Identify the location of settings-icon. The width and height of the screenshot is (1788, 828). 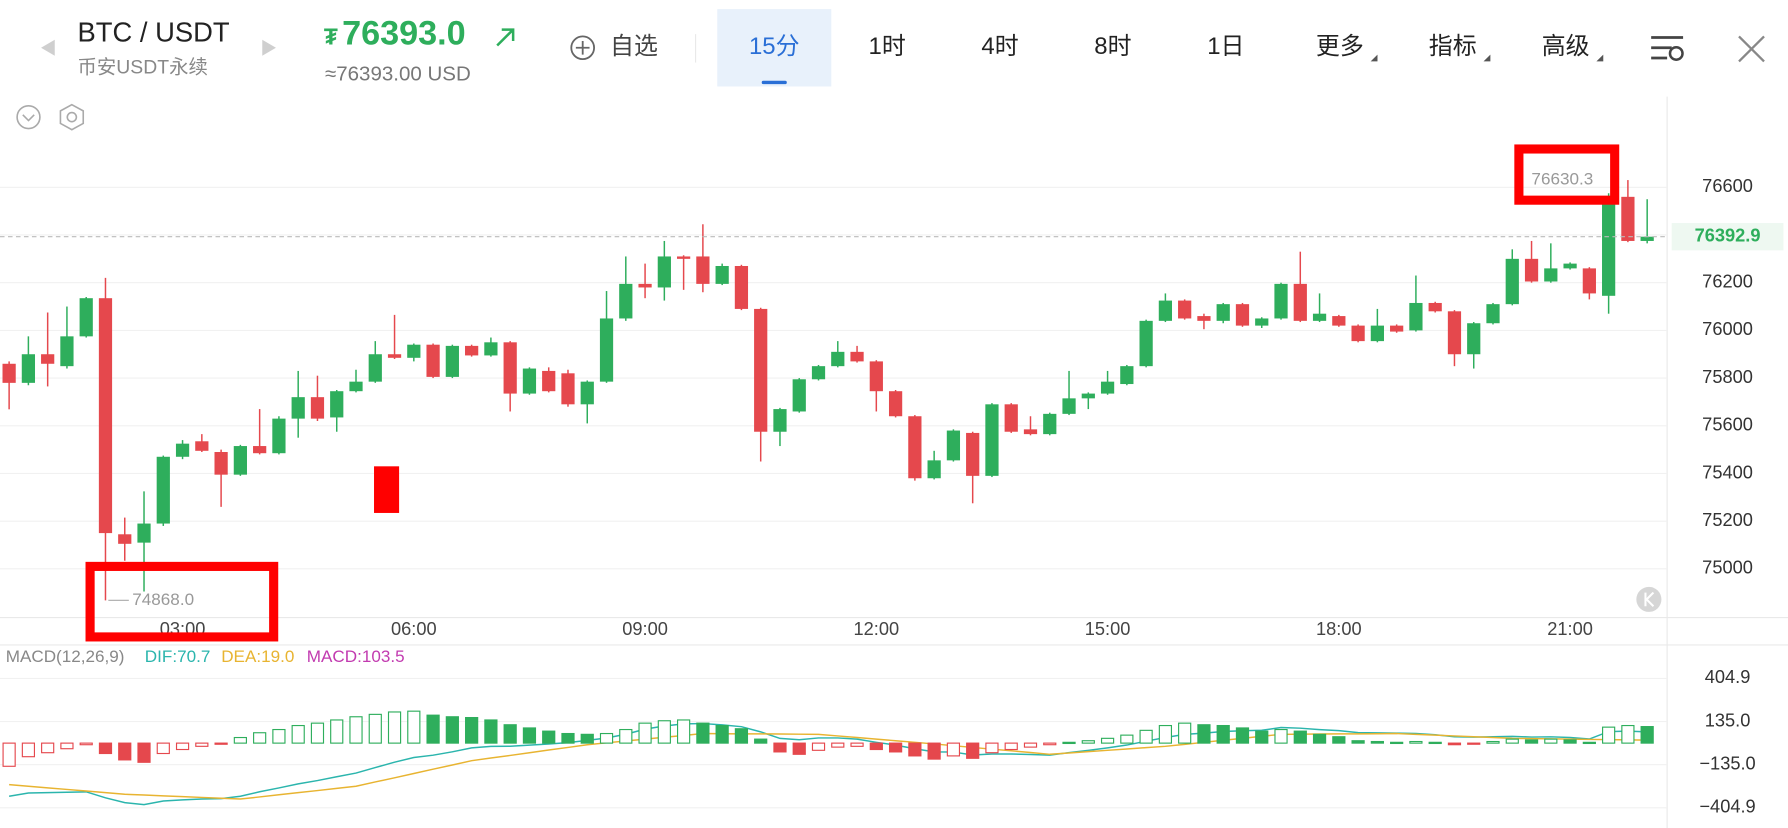
(1667, 48).